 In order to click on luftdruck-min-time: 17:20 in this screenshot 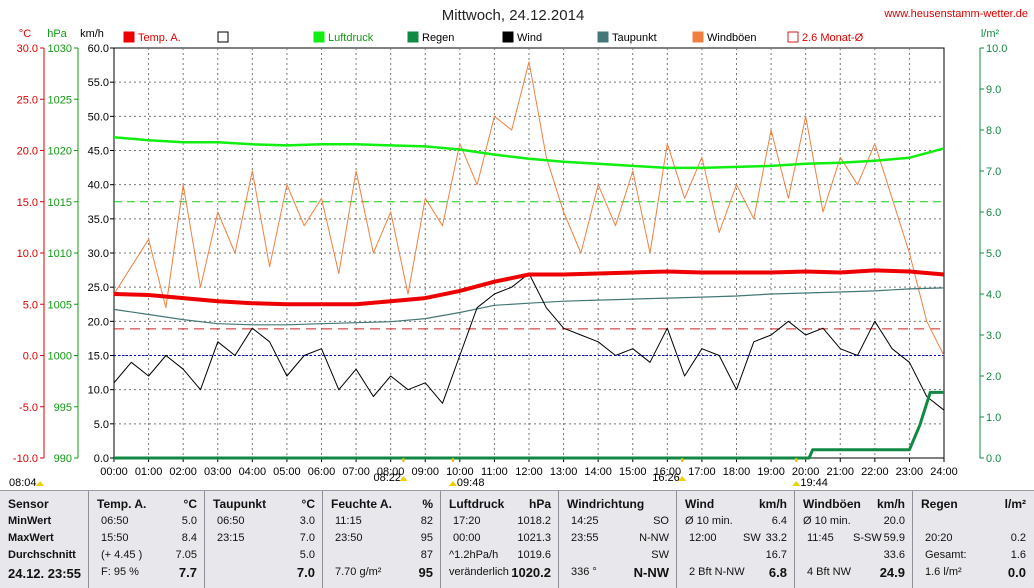, I will do `click(467, 521)`.